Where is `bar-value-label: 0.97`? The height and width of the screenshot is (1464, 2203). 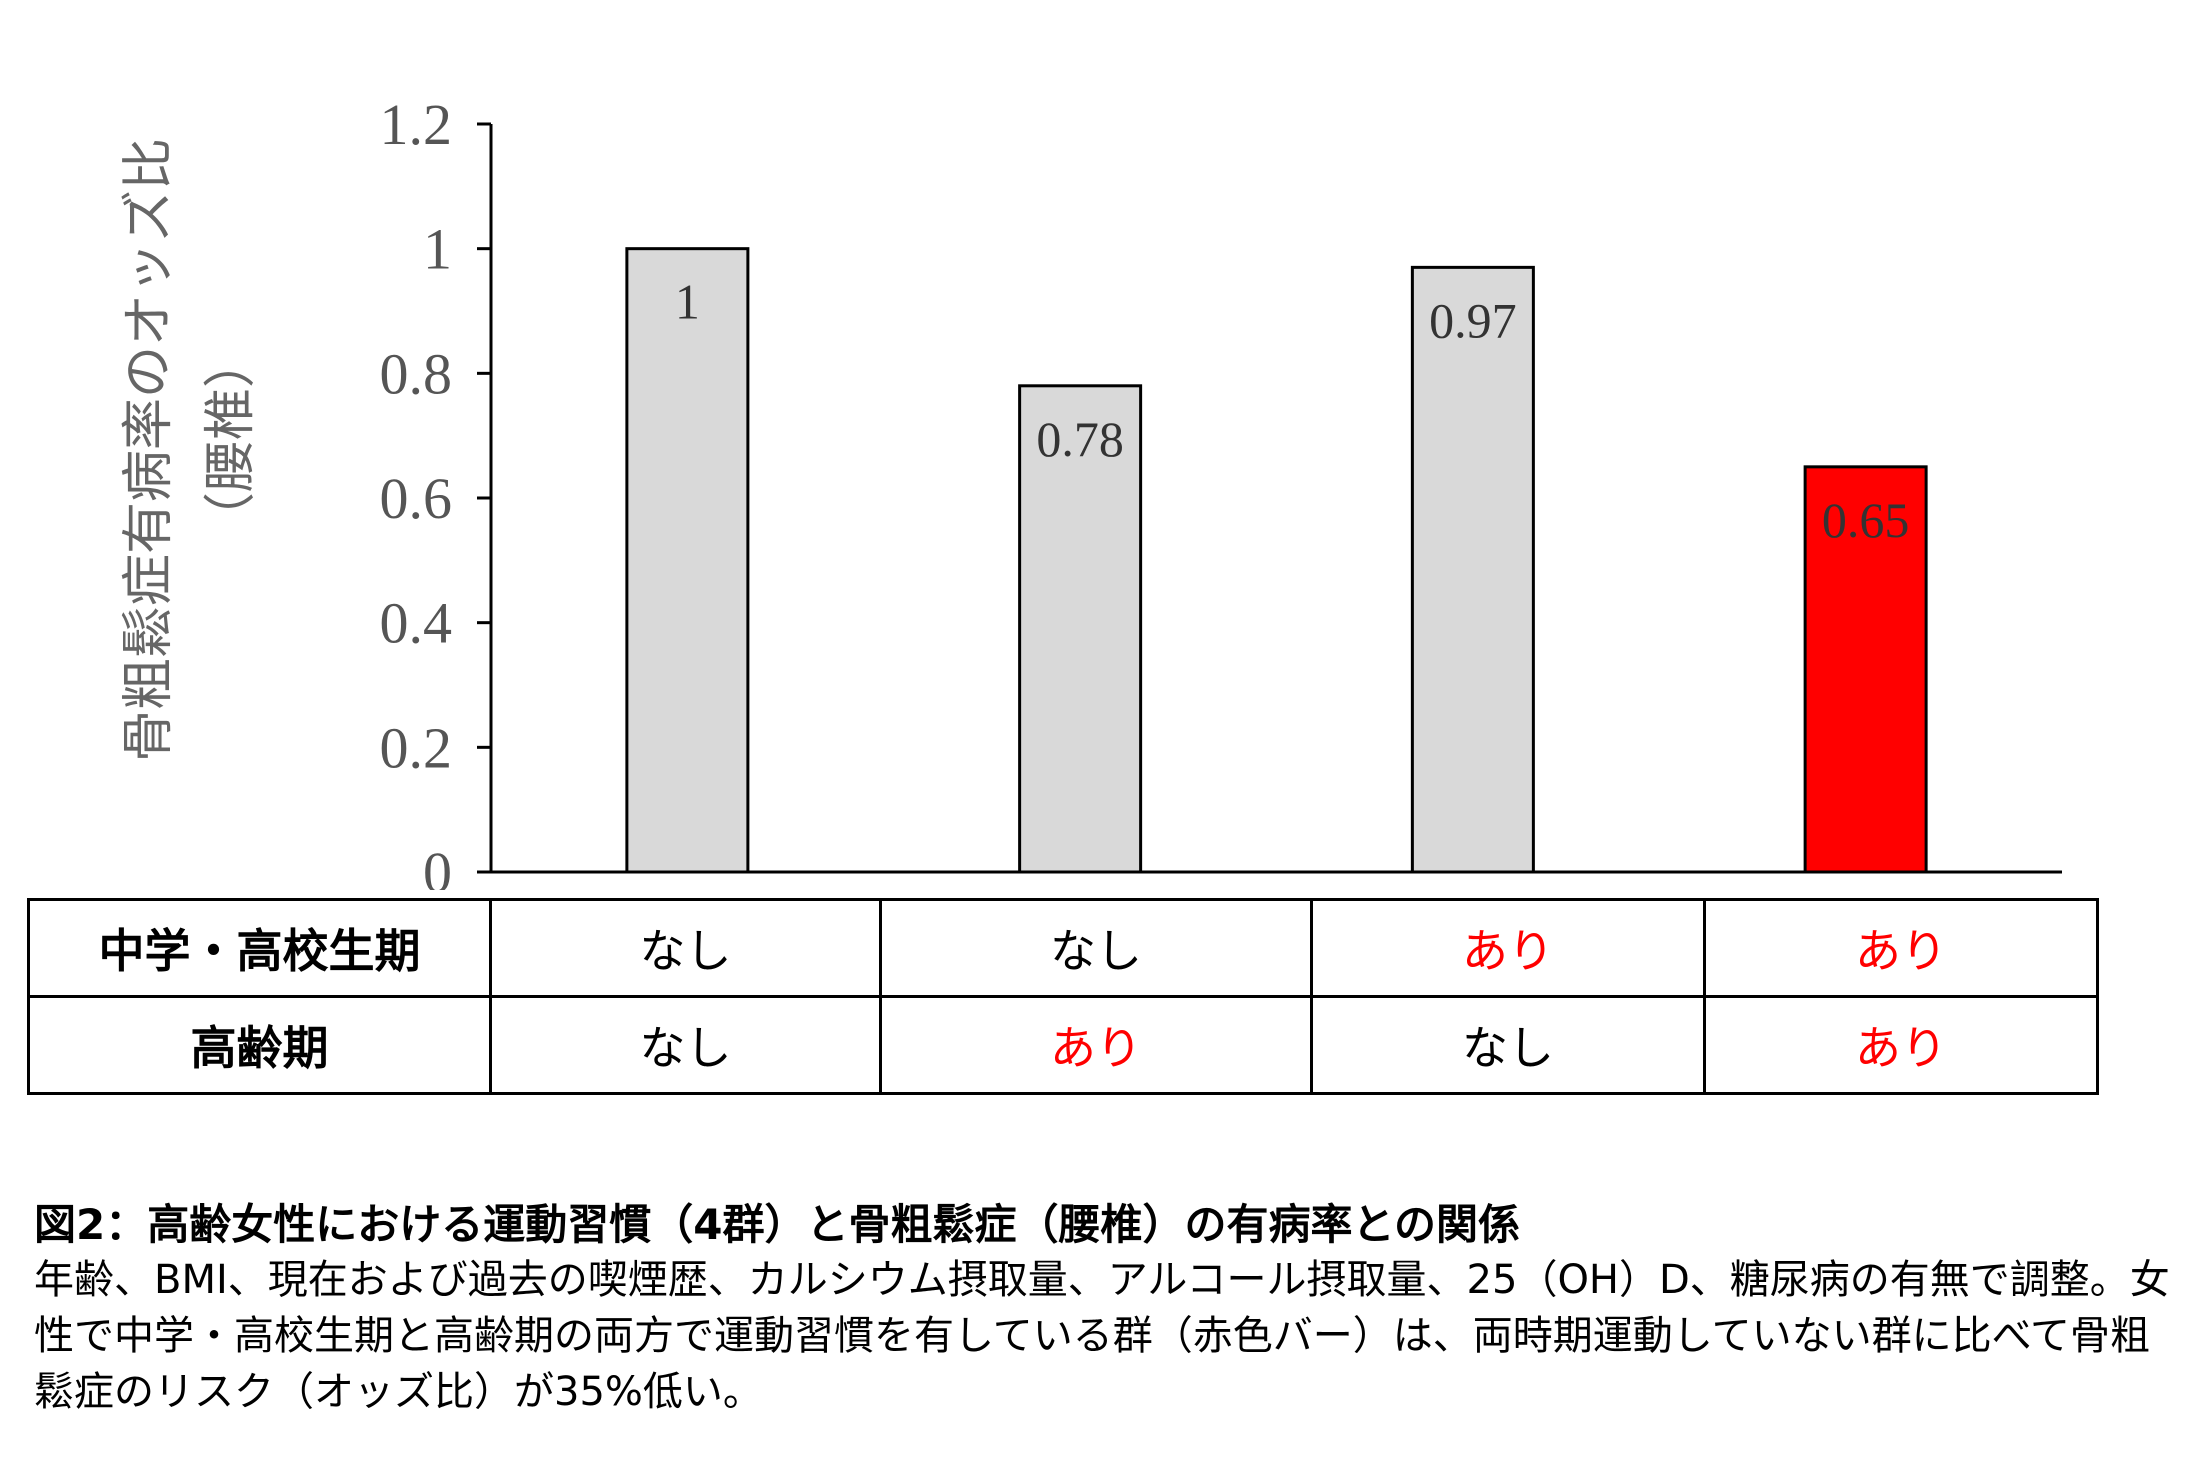 bar-value-label: 0.97 is located at coordinates (1473, 320).